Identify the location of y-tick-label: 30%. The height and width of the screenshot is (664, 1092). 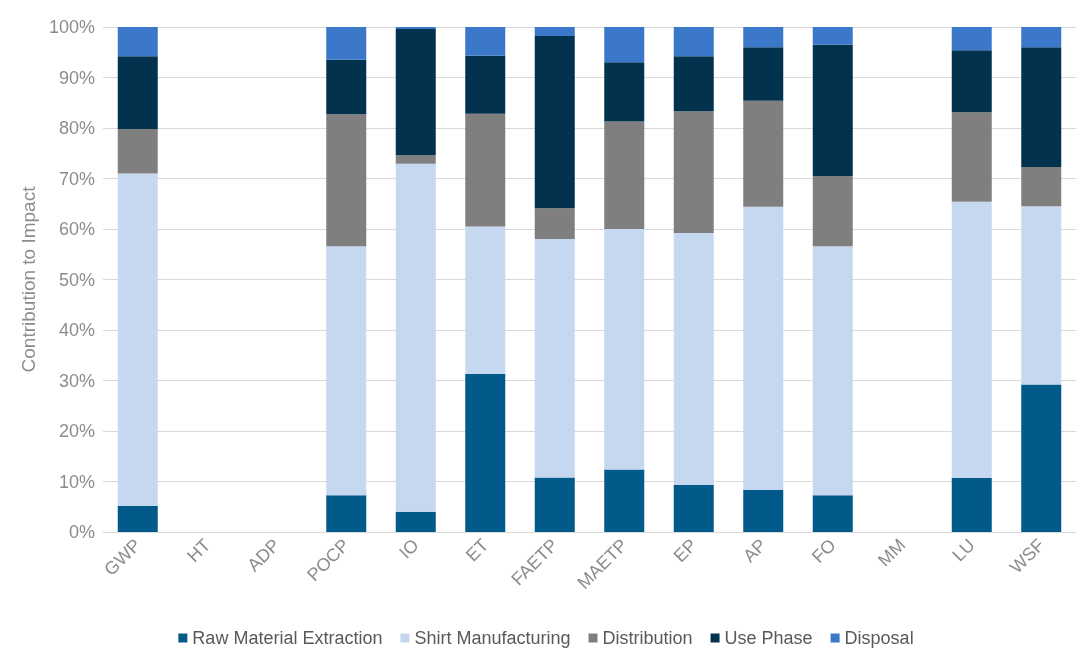
(76, 380).